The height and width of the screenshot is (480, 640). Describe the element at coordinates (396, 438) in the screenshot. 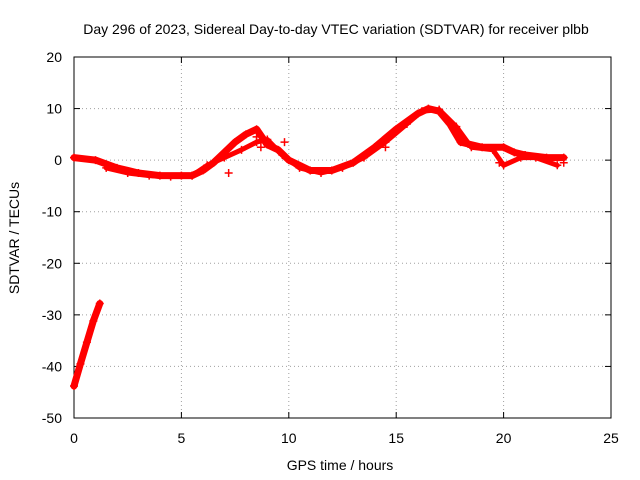

I see `x-tick-label: 15` at that location.